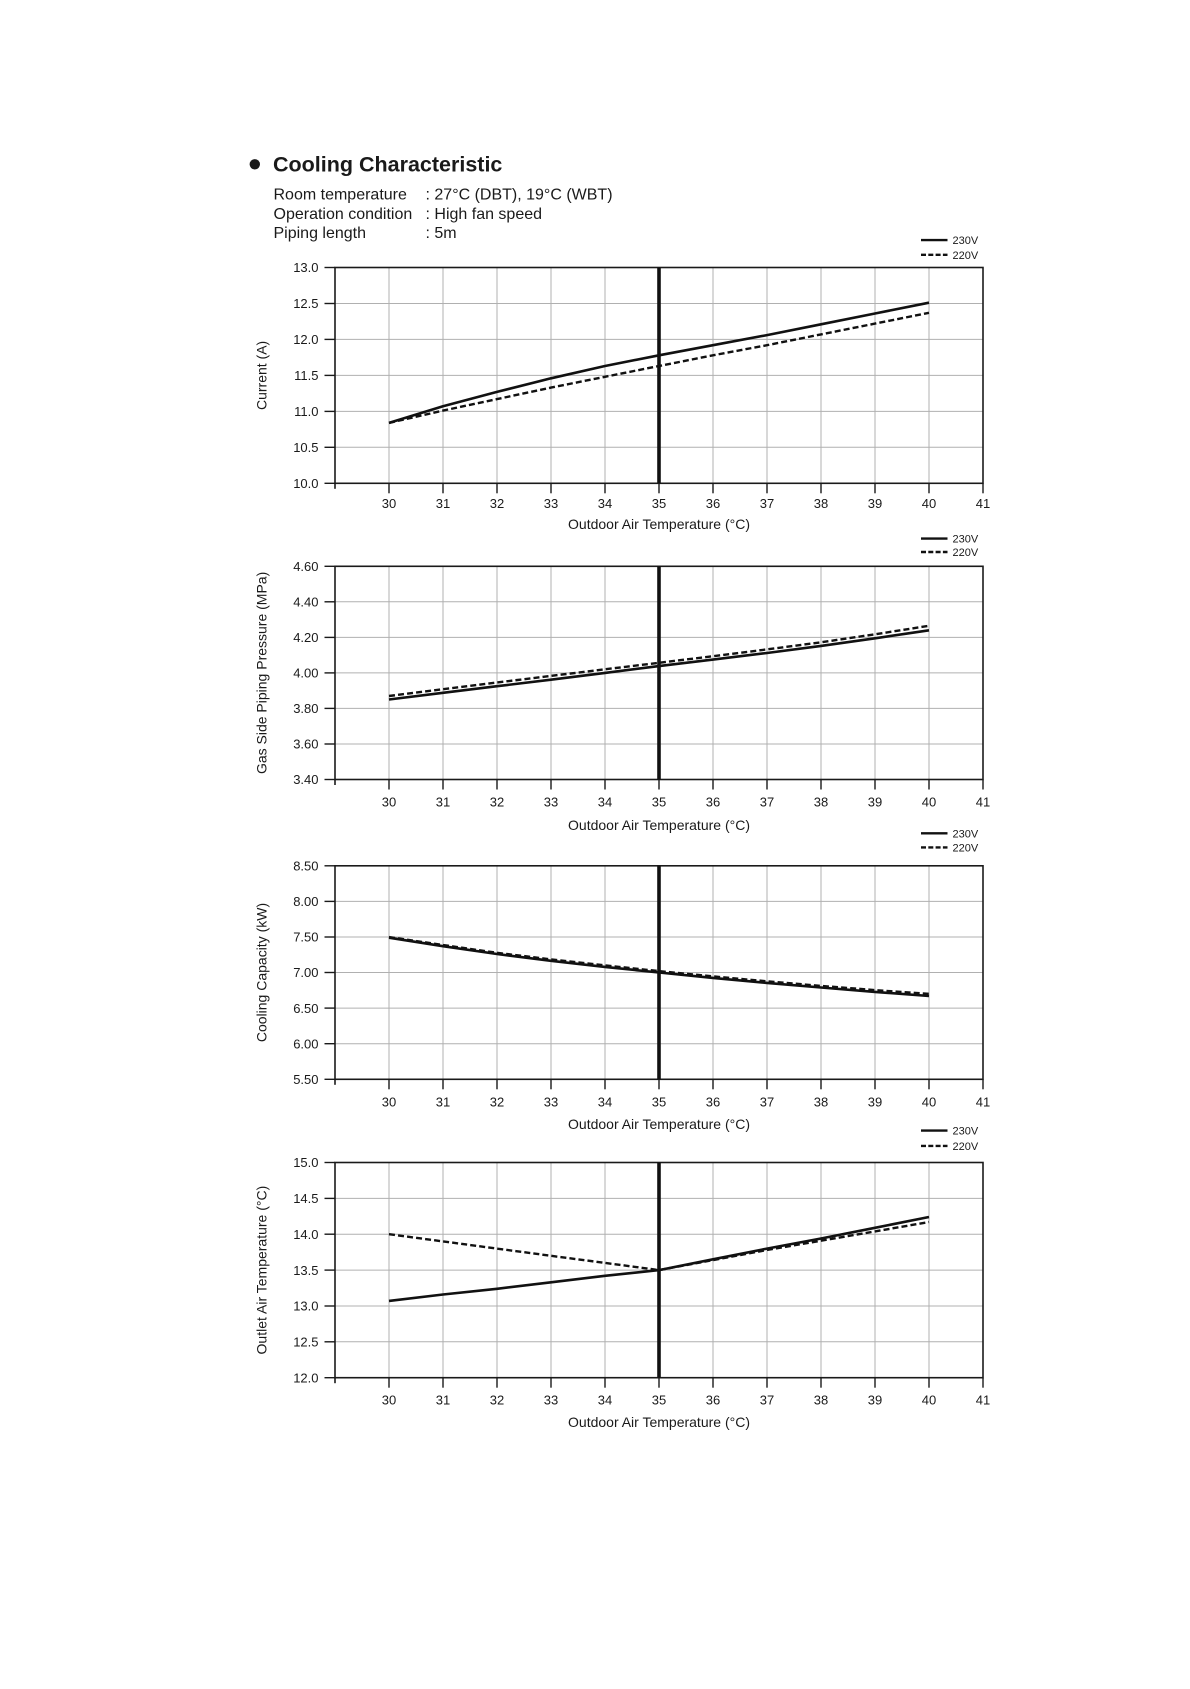 This screenshot has width=1190, height=1689. I want to click on svg-text: 5.50, so click(305, 1079).